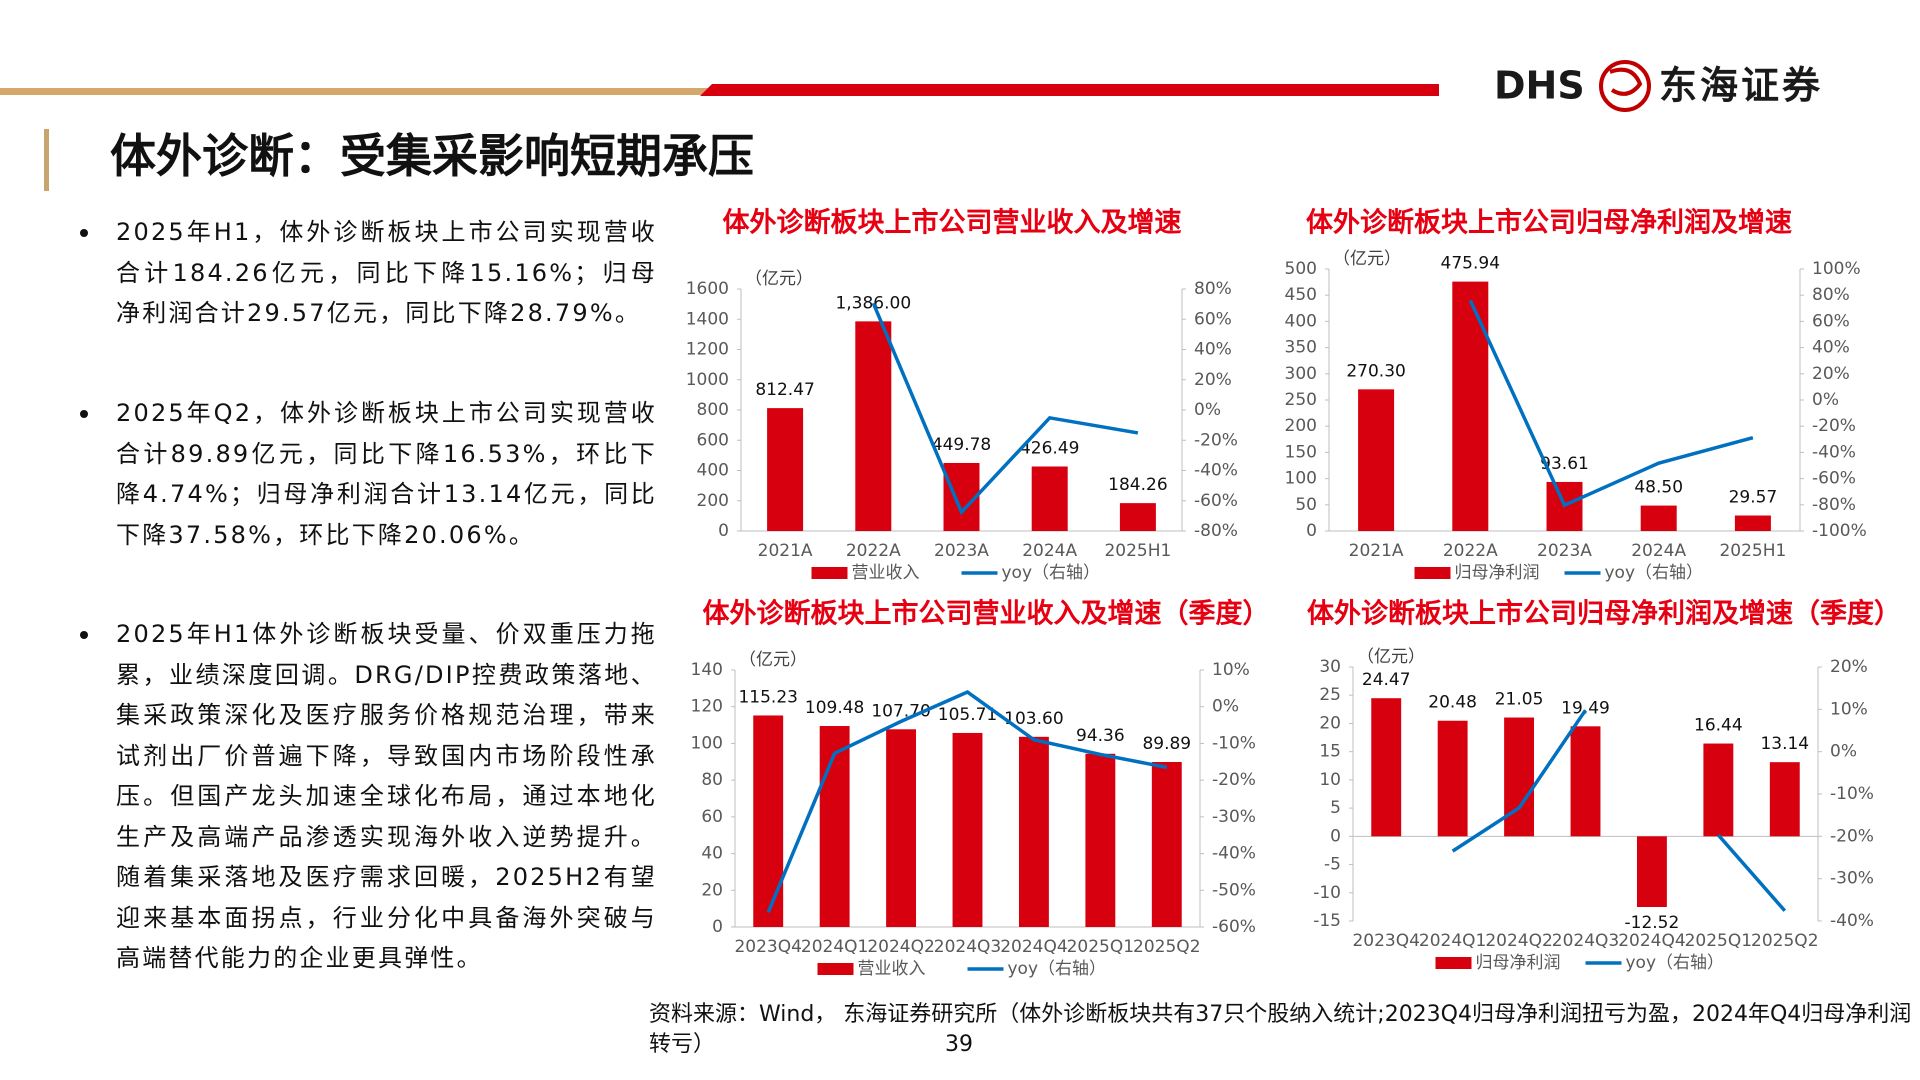  I want to click on x-tick-label: 2024Q4, so click(1651, 941).